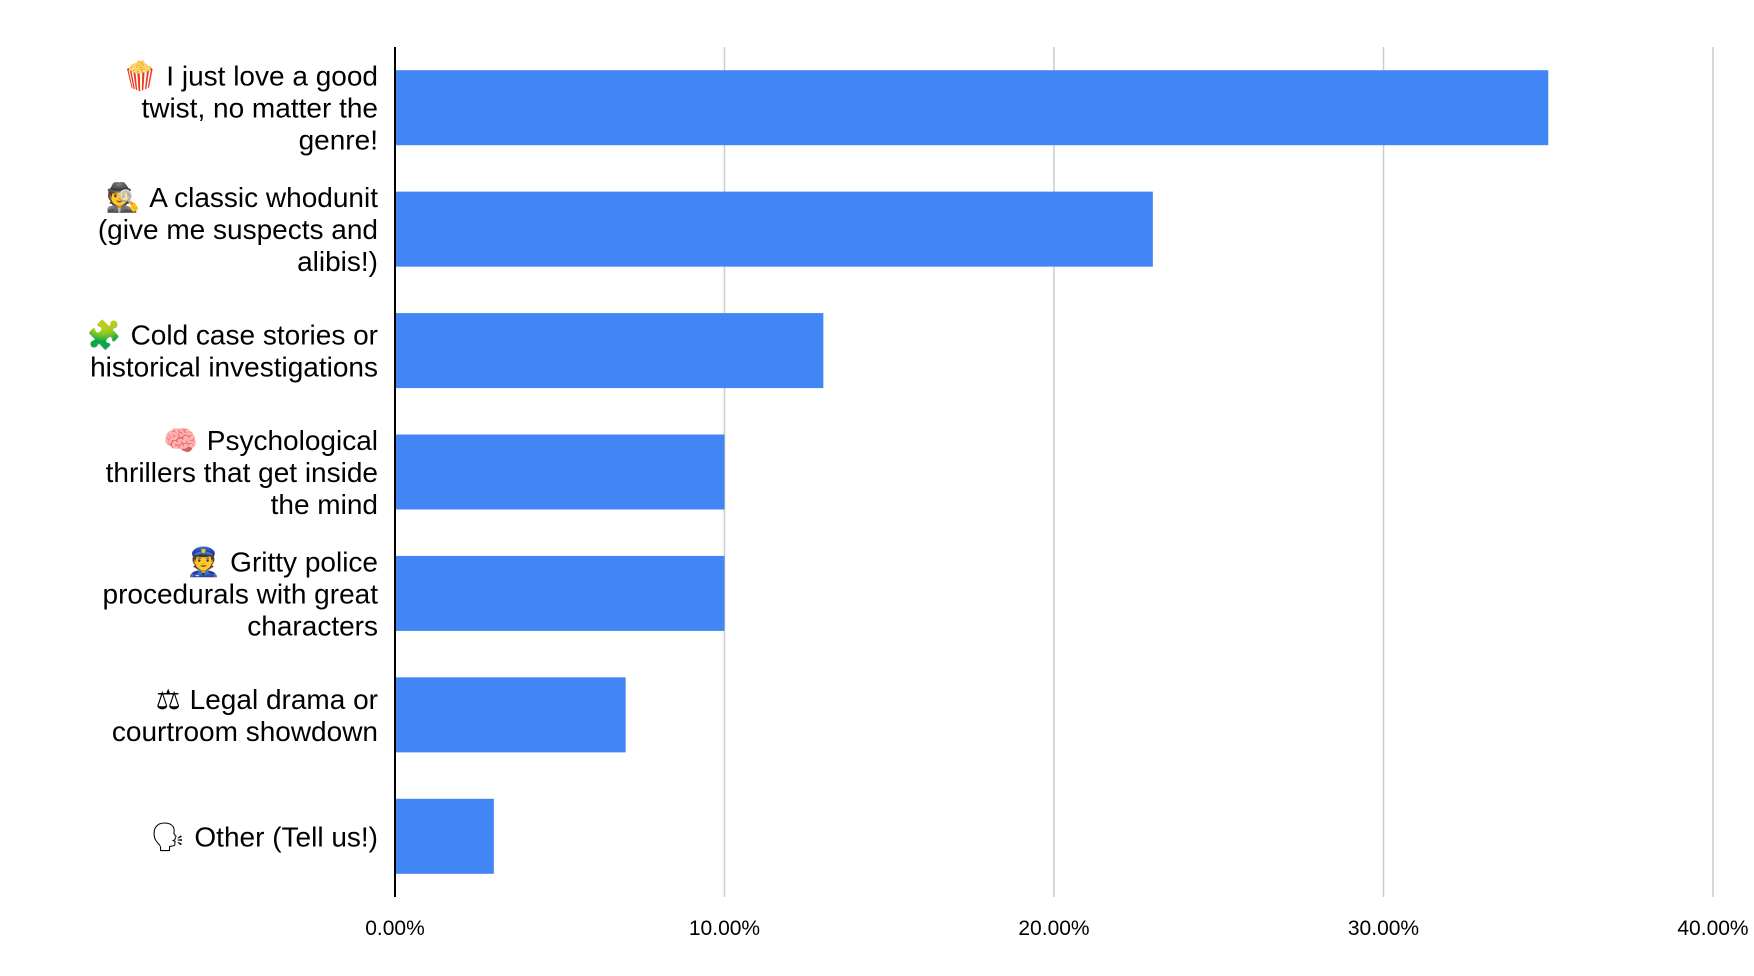  What do you see at coordinates (234, 367) in the screenshot?
I see `category-label-line: historical investigations` at bounding box center [234, 367].